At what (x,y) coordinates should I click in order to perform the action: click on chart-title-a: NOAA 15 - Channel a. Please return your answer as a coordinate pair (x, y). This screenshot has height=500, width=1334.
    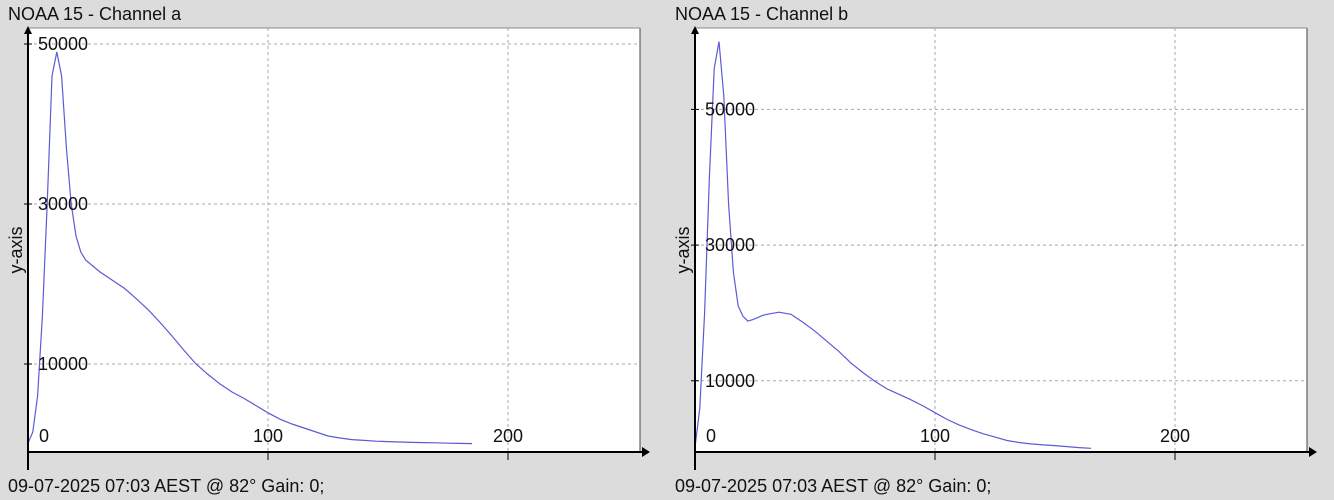
    Looking at the image, I should click on (95, 14).